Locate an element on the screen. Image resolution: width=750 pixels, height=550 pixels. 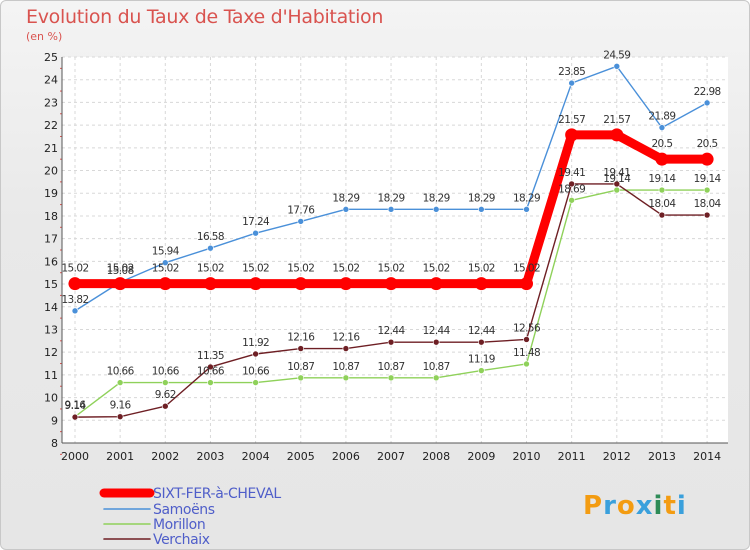
data-label: 17.24 is located at coordinates (256, 222).